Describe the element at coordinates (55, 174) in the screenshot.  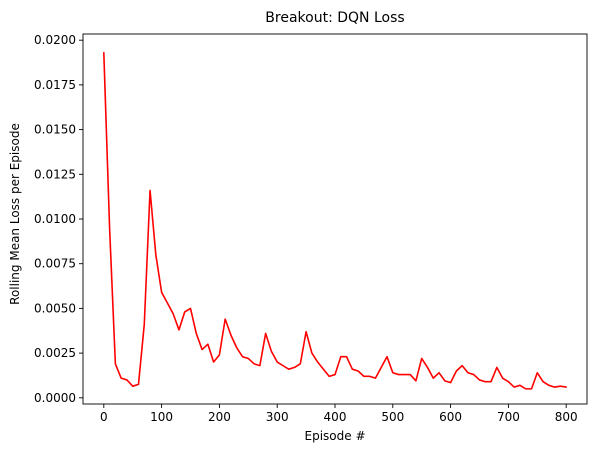
I see `y-tick-label: 0.0125` at that location.